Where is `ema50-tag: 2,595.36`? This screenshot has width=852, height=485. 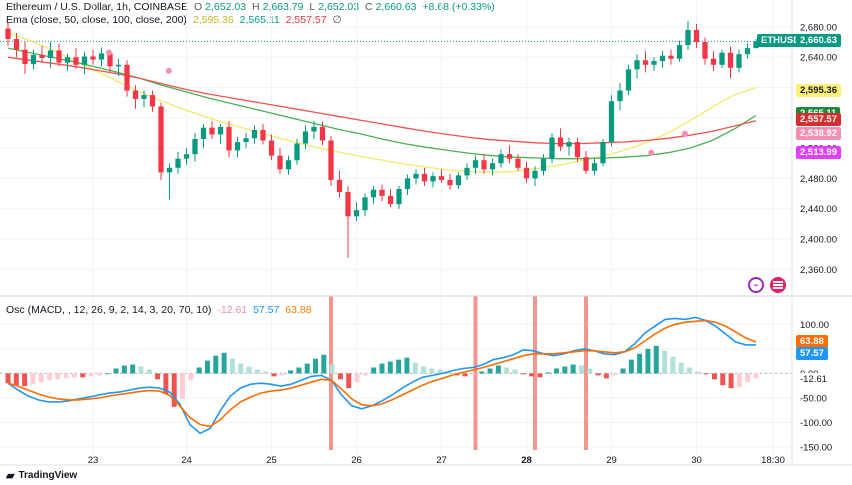
ema50-tag: 2,595.36 is located at coordinates (818, 91).